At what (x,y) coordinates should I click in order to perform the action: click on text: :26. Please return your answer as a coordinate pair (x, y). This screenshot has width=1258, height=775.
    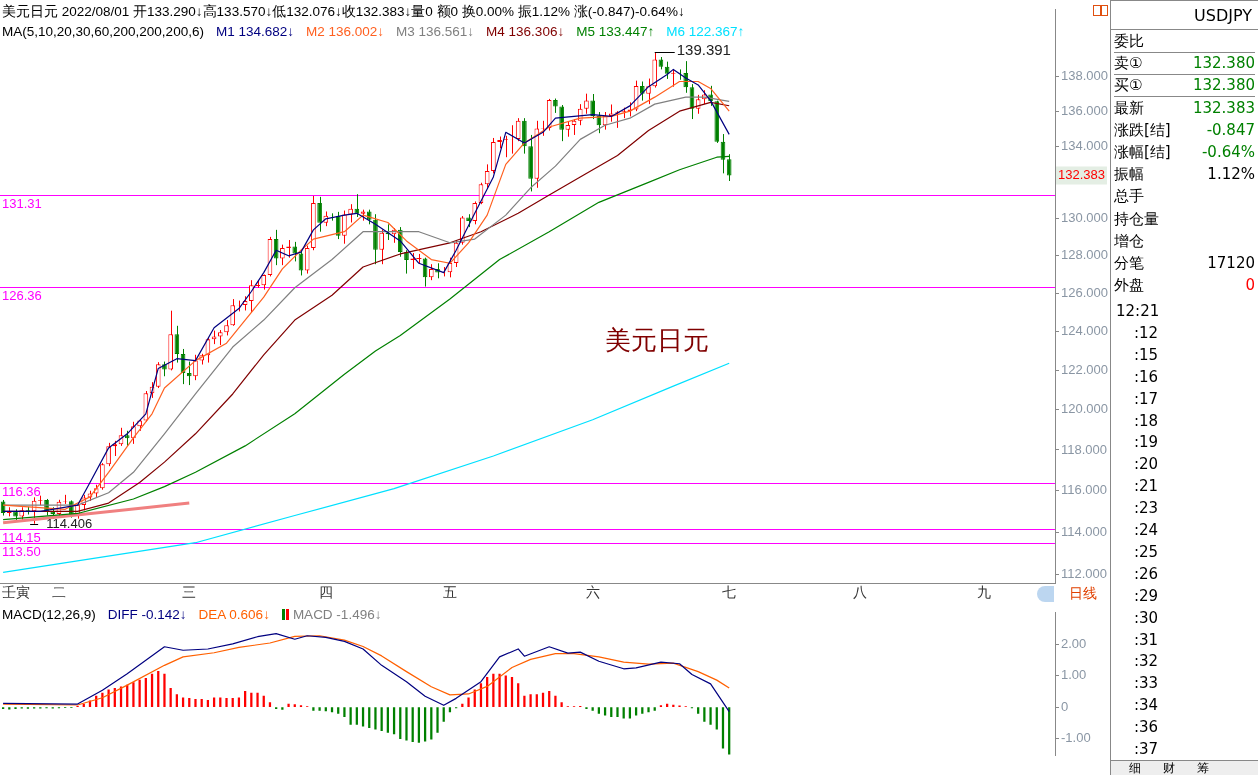
    Looking at the image, I should click on (1146, 574).